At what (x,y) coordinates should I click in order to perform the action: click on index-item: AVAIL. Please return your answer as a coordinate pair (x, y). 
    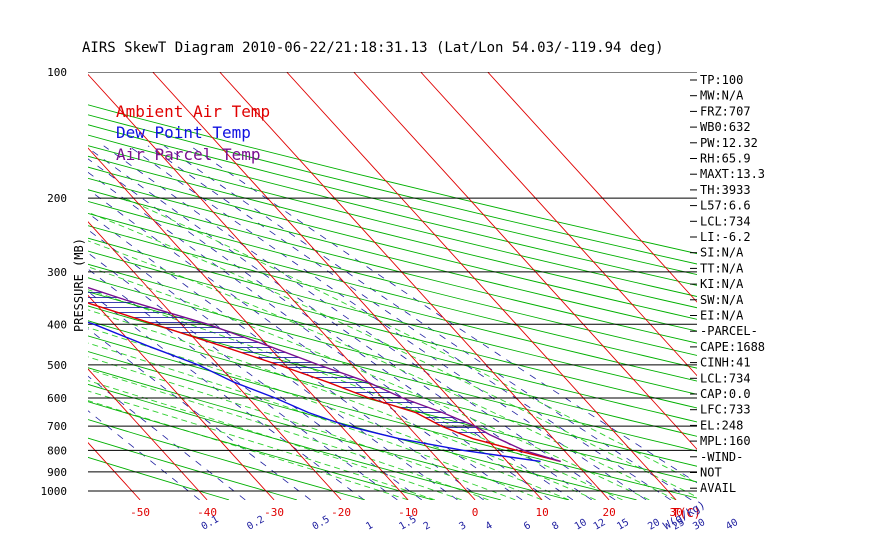
    Looking at the image, I should click on (718, 488).